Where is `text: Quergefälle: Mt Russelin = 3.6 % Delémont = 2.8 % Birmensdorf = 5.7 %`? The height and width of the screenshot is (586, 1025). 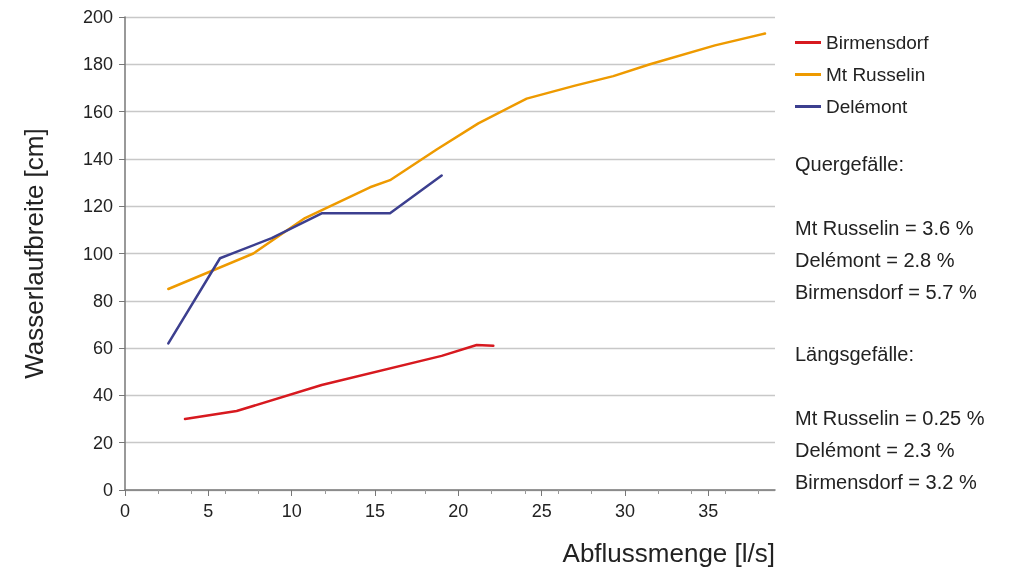 text: Quergefälle: Mt Russelin = 3.6 % Delémont = 2.8 % Birmensdorf = 5.7 % is located at coordinates (886, 228).